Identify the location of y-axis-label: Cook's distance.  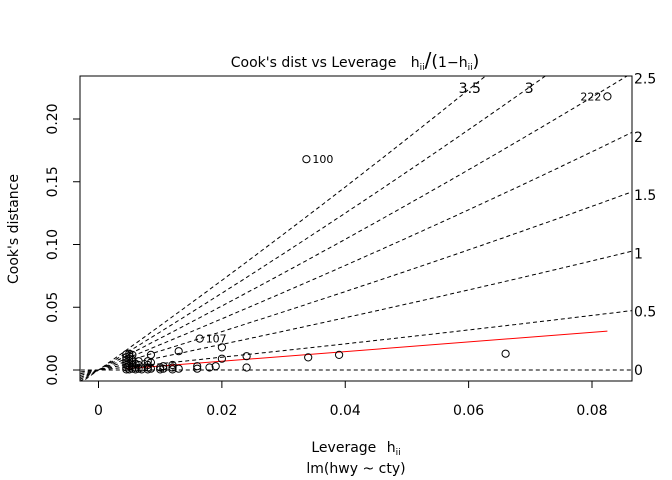
(14, 229).